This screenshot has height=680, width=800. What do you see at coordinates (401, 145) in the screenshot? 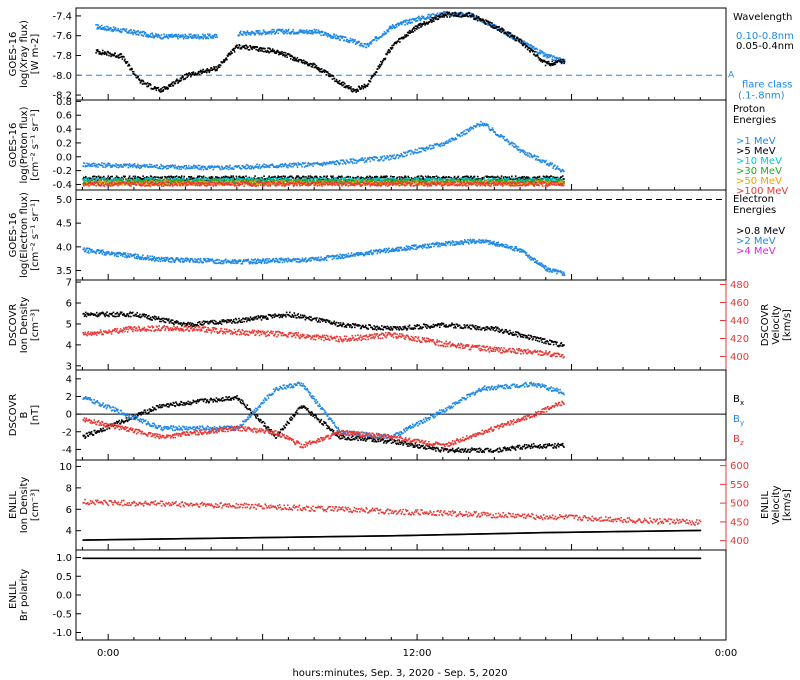
I see `panel-proton` at bounding box center [401, 145].